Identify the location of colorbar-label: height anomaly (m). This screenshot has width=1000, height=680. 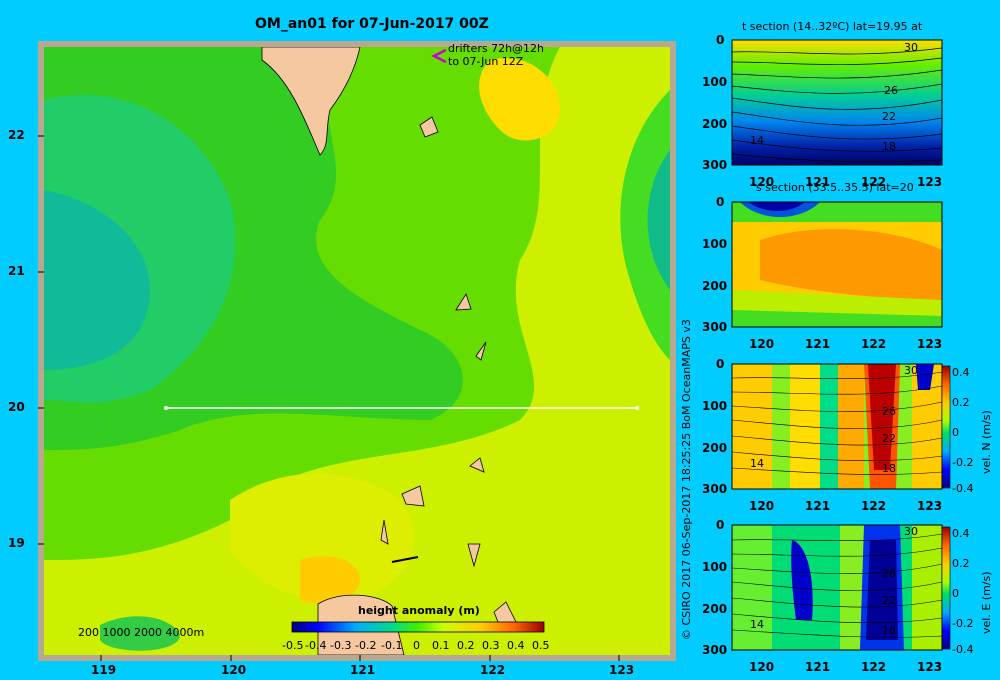
(419, 610).